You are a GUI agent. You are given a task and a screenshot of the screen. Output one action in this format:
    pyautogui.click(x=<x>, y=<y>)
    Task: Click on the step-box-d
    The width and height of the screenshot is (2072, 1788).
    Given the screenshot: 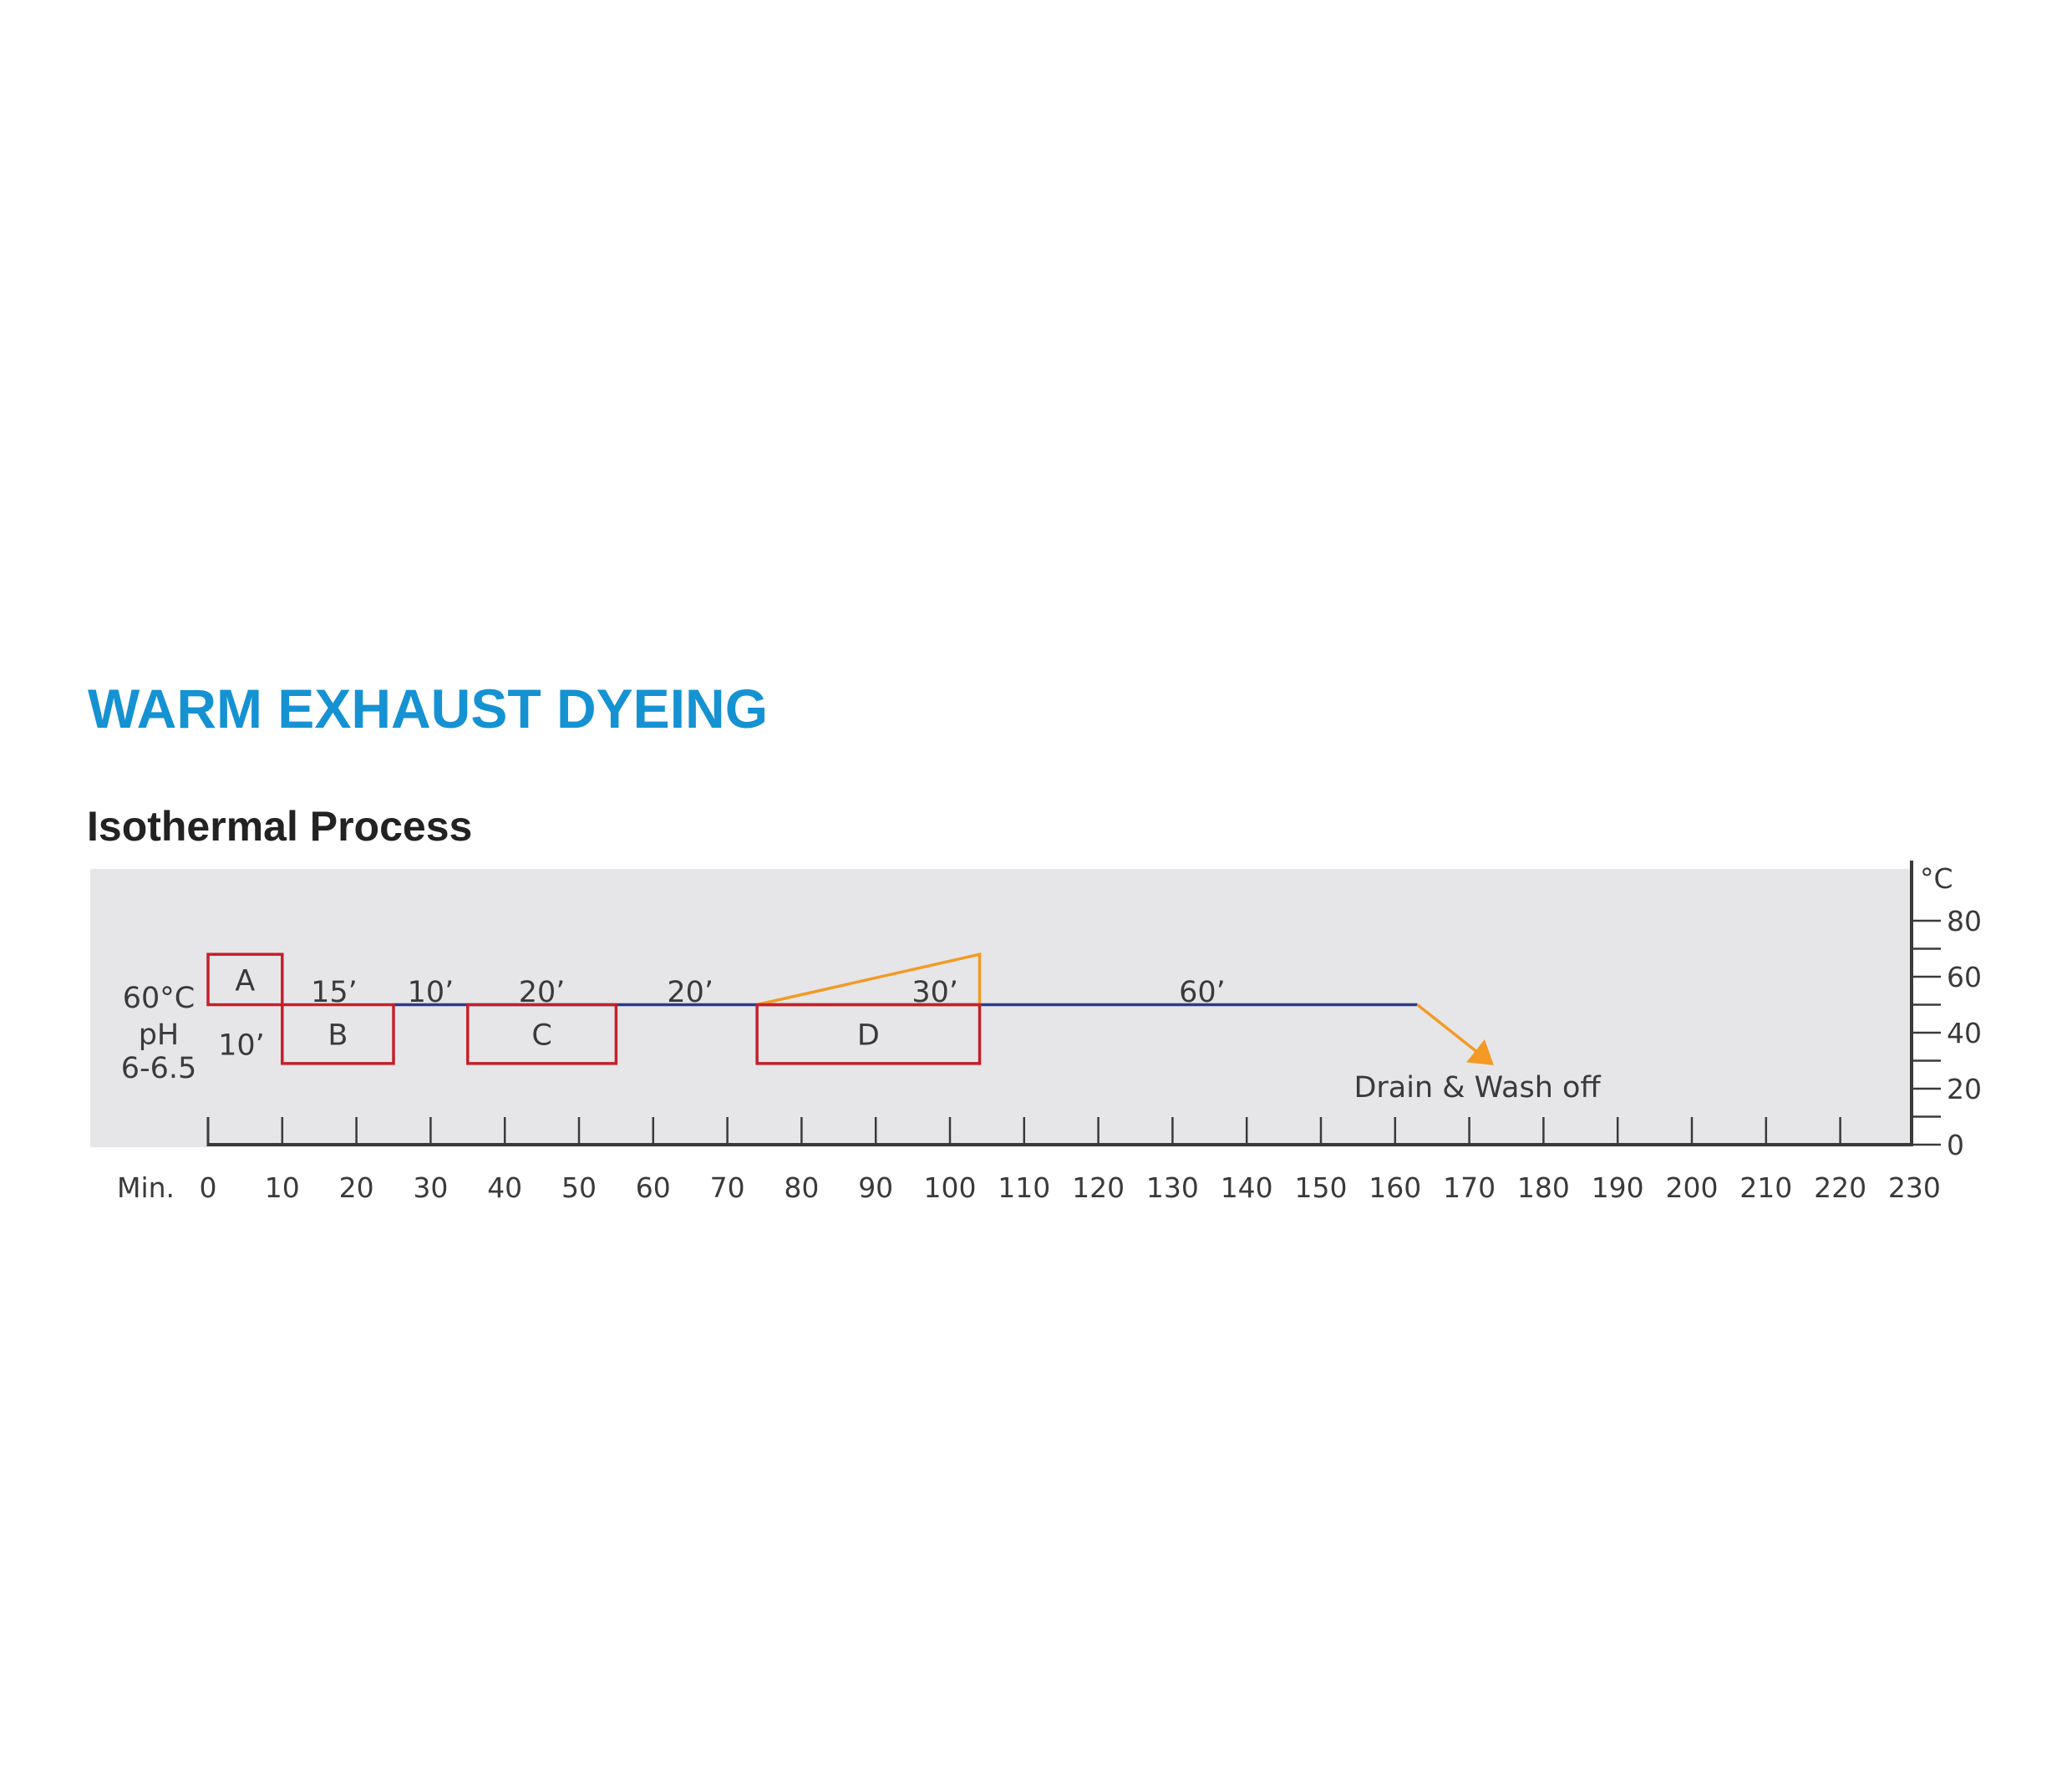 What is the action you would take?
    pyautogui.click(x=868, y=1034)
    